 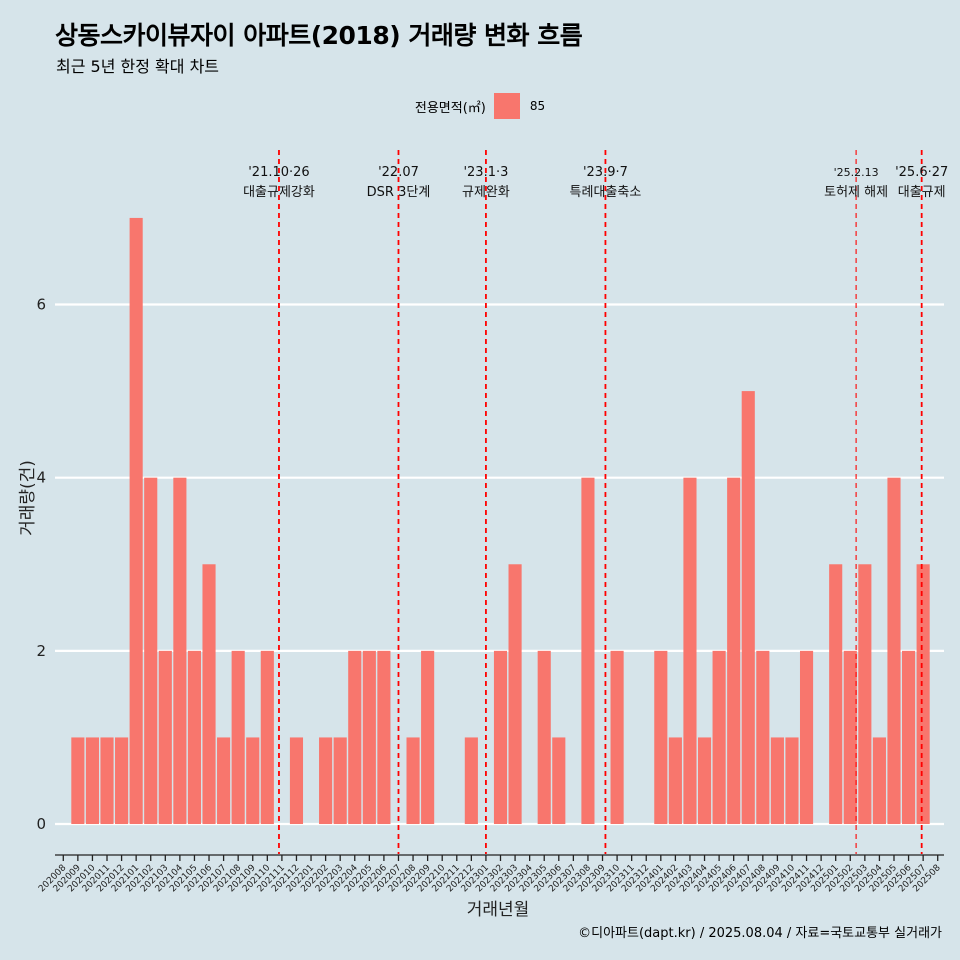 What do you see at coordinates (506, 106) in the screenshot?
I see `legend-color-key` at bounding box center [506, 106].